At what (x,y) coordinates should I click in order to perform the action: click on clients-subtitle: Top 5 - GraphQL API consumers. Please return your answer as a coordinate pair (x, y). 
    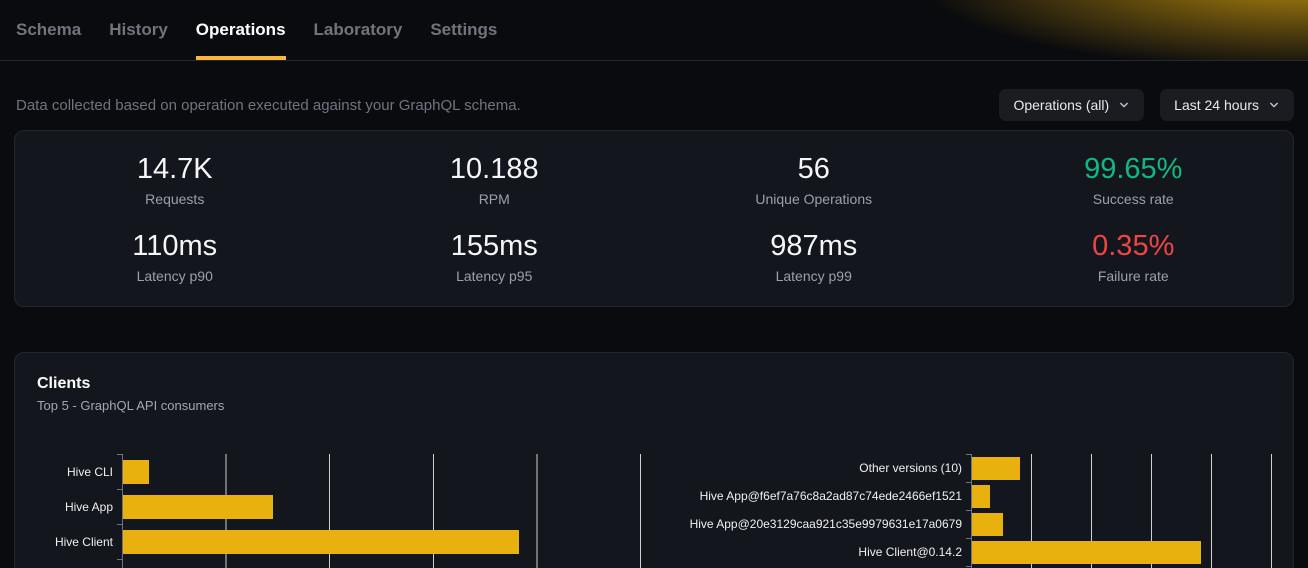
    Looking at the image, I should click on (131, 405).